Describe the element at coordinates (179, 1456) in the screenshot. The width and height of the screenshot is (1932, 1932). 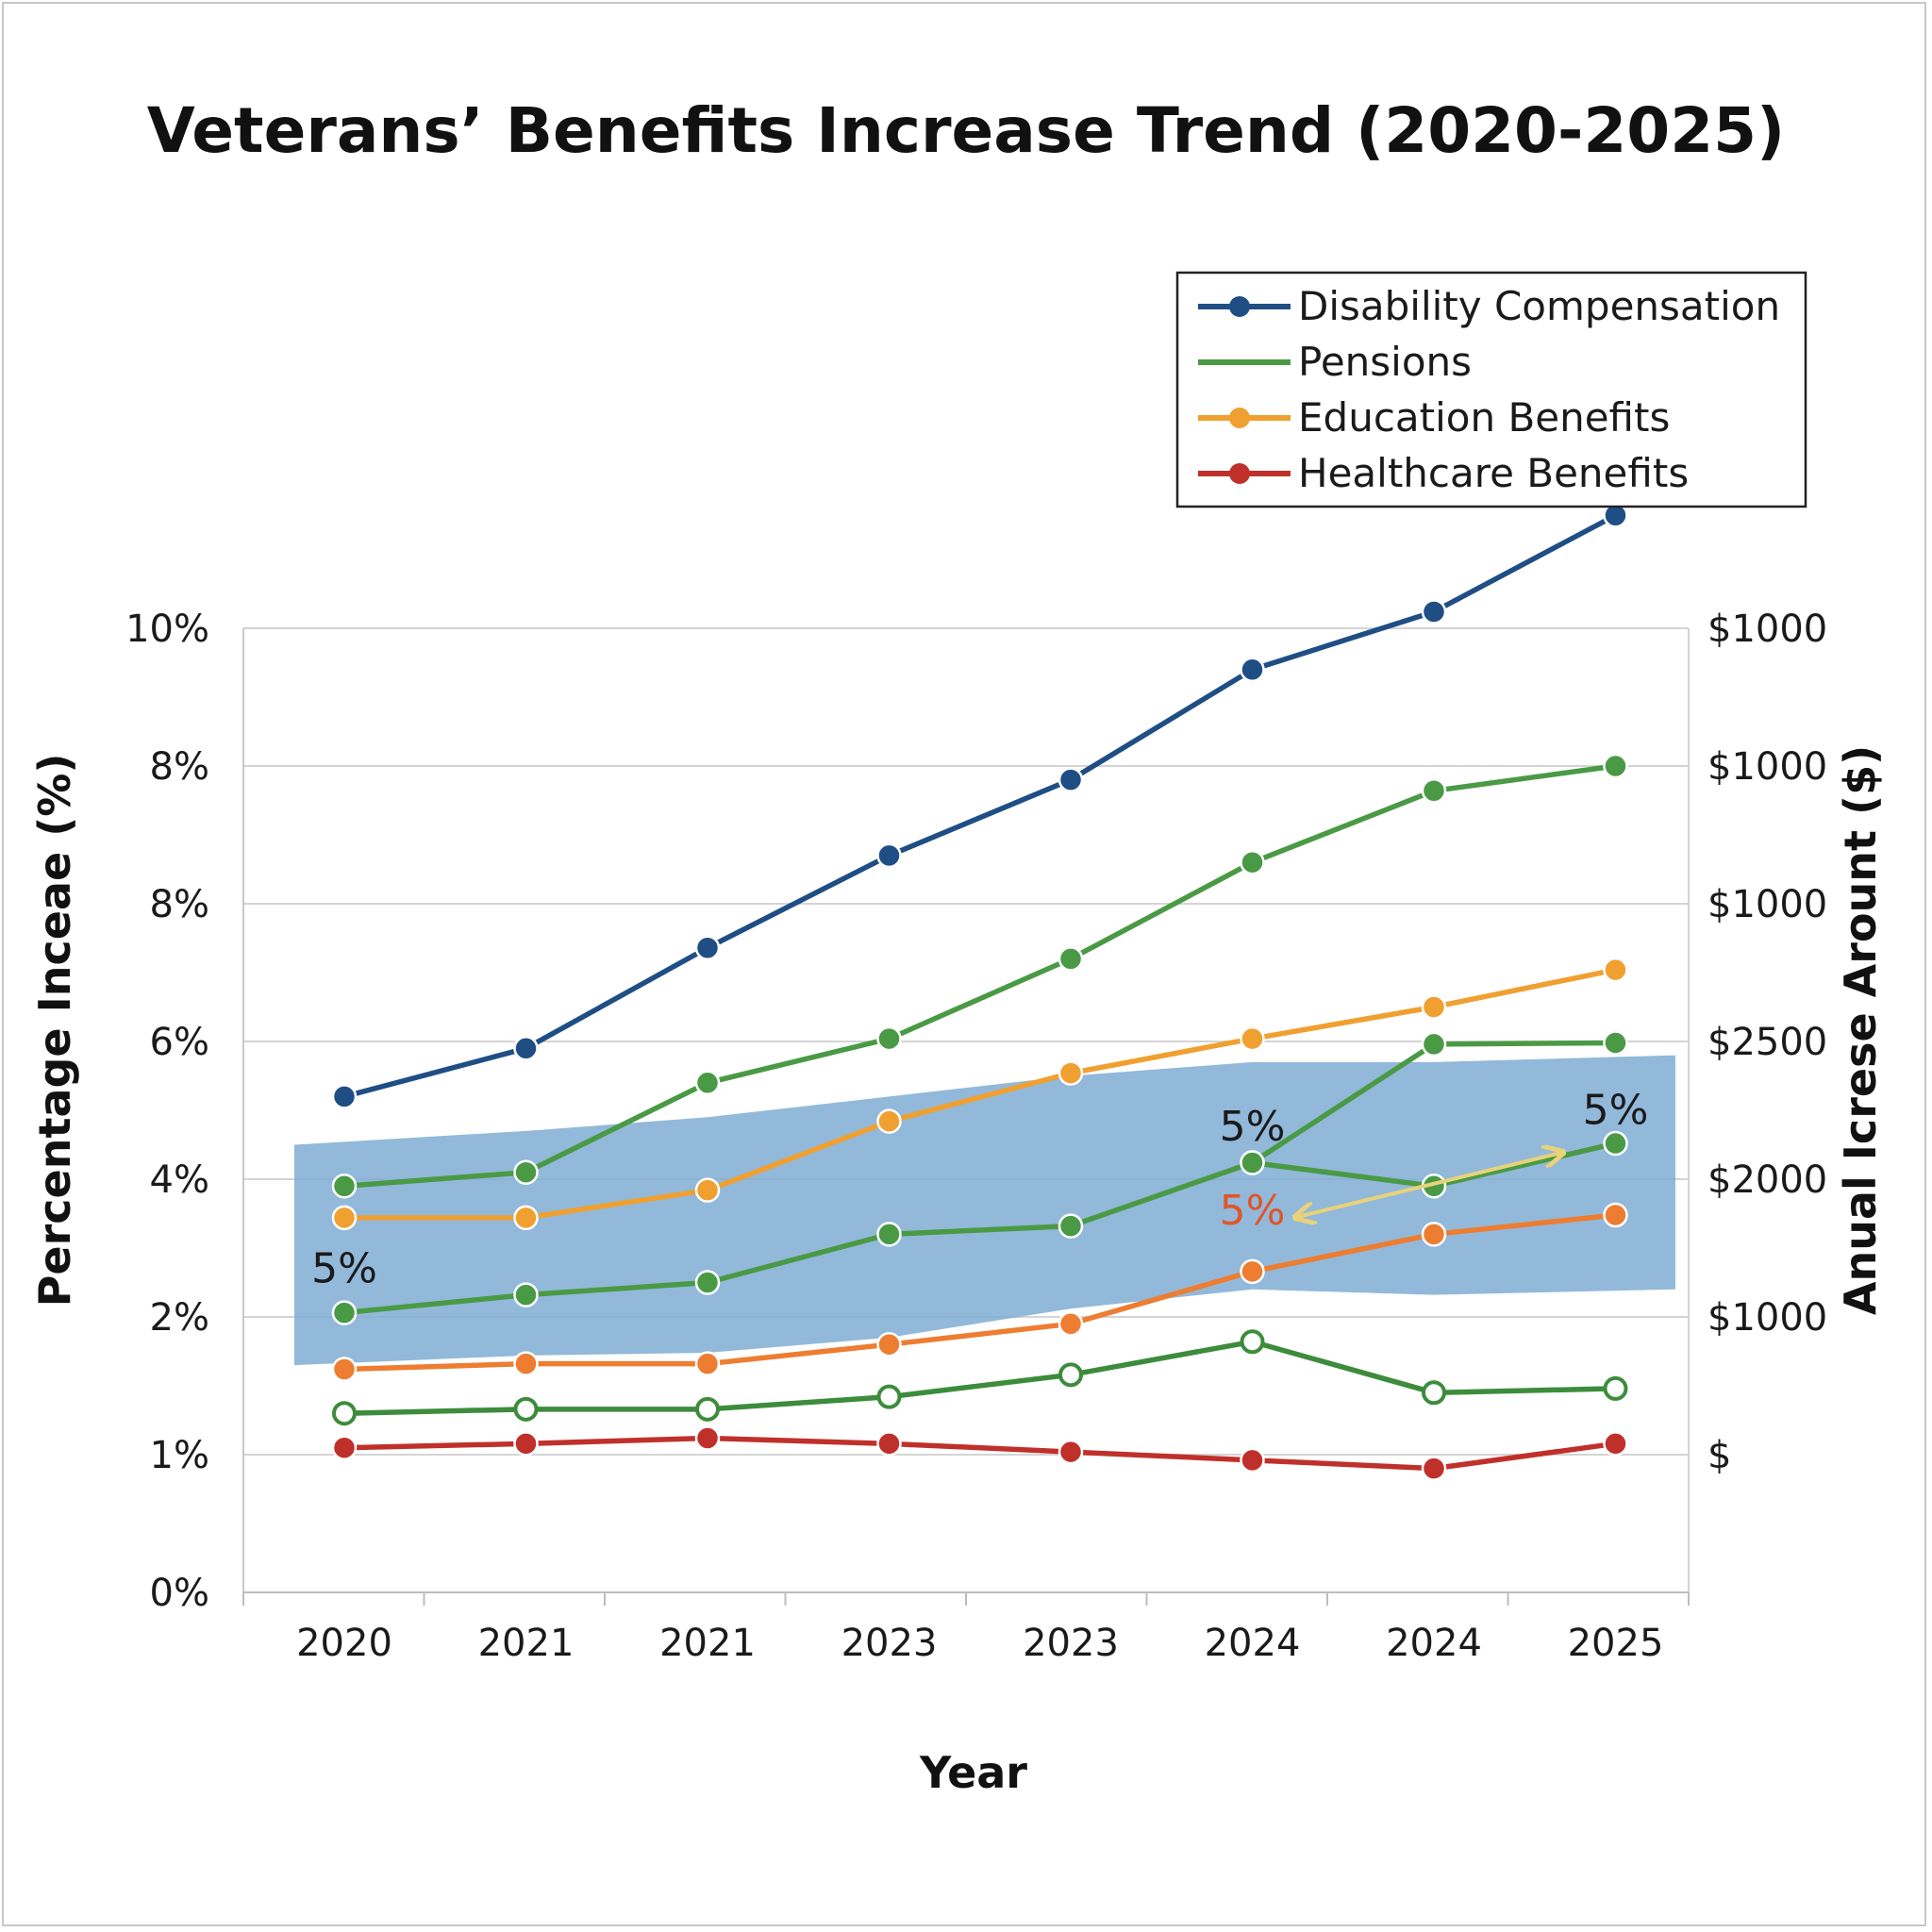
I see `y-tick-label: 1%` at that location.